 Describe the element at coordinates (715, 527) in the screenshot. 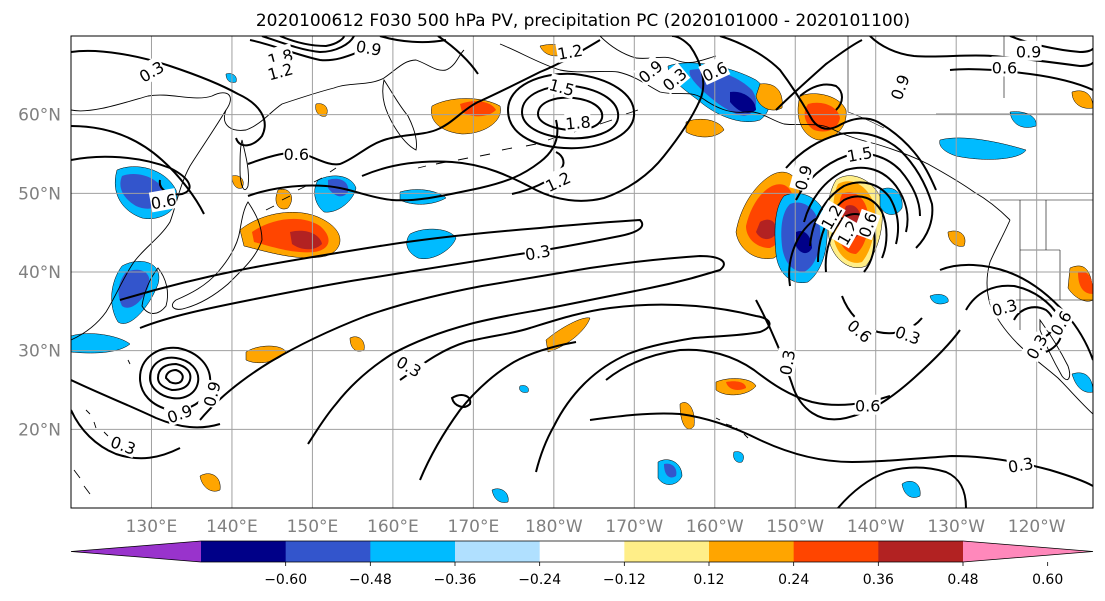

I see `longitude-tick-label: 160°W` at that location.